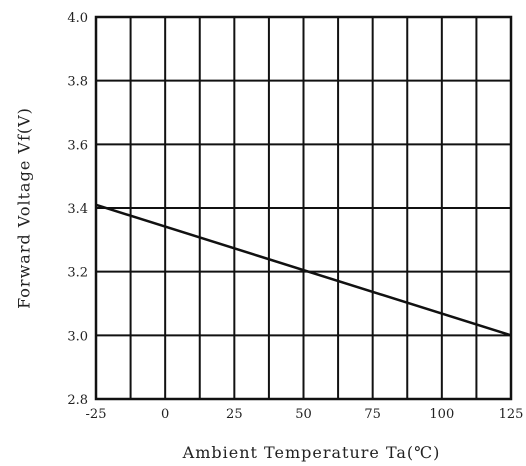  I want to click on y-tick-label: 3.4, so click(77, 209).